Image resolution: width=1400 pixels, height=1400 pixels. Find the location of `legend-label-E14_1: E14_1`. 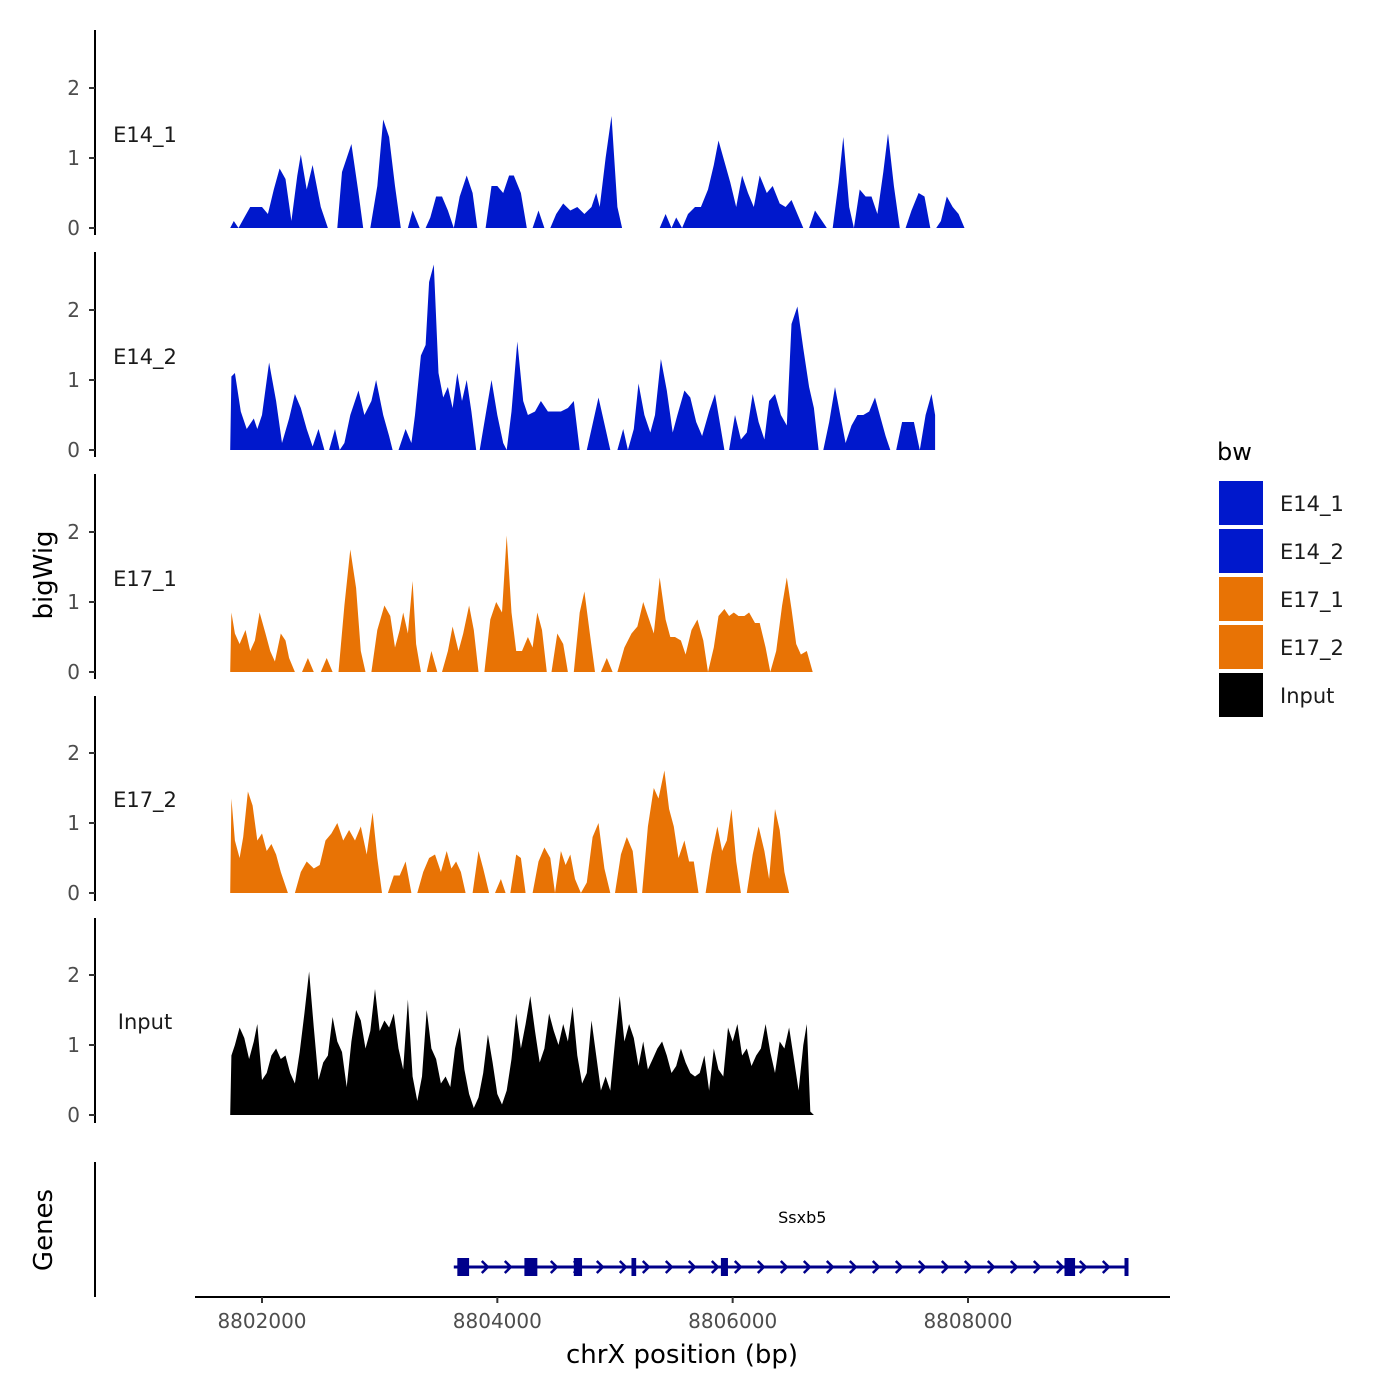

legend-label-E14_1: E14_1 is located at coordinates (1312, 504).